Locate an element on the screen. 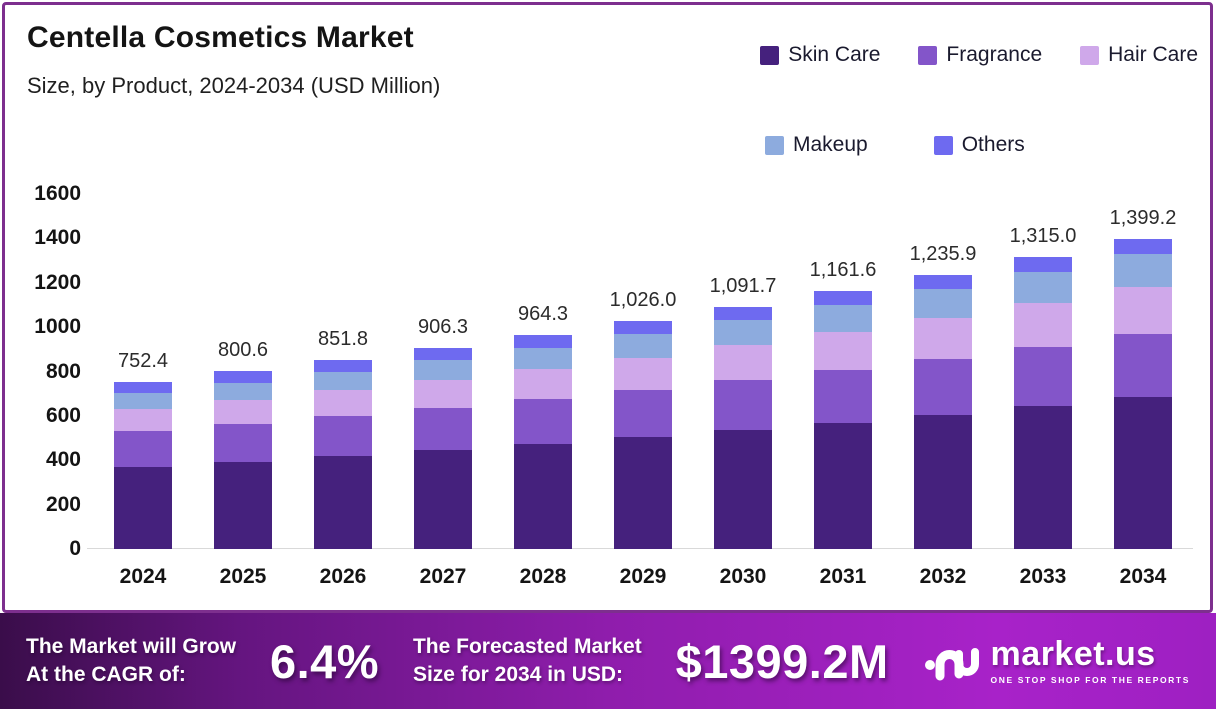 Image resolution: width=1216 pixels, height=709 pixels. bar-stack-2028 is located at coordinates (543, 442).